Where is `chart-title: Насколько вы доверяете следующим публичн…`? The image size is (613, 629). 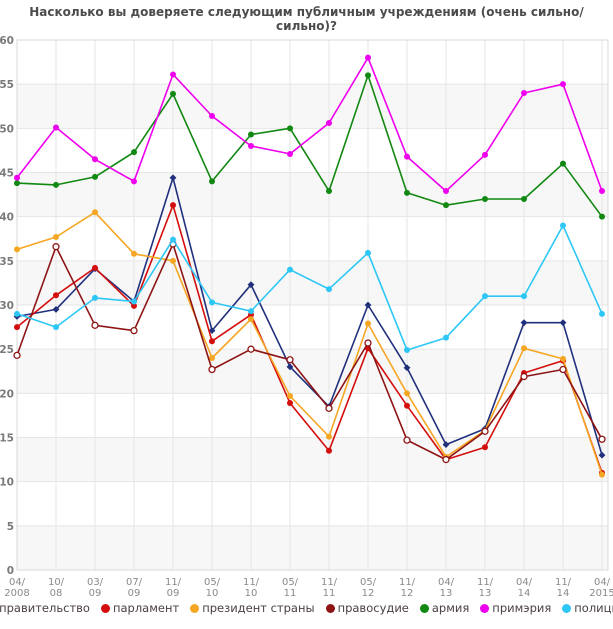 chart-title: Насколько вы доверяете следующим публичн… is located at coordinates (306, 19).